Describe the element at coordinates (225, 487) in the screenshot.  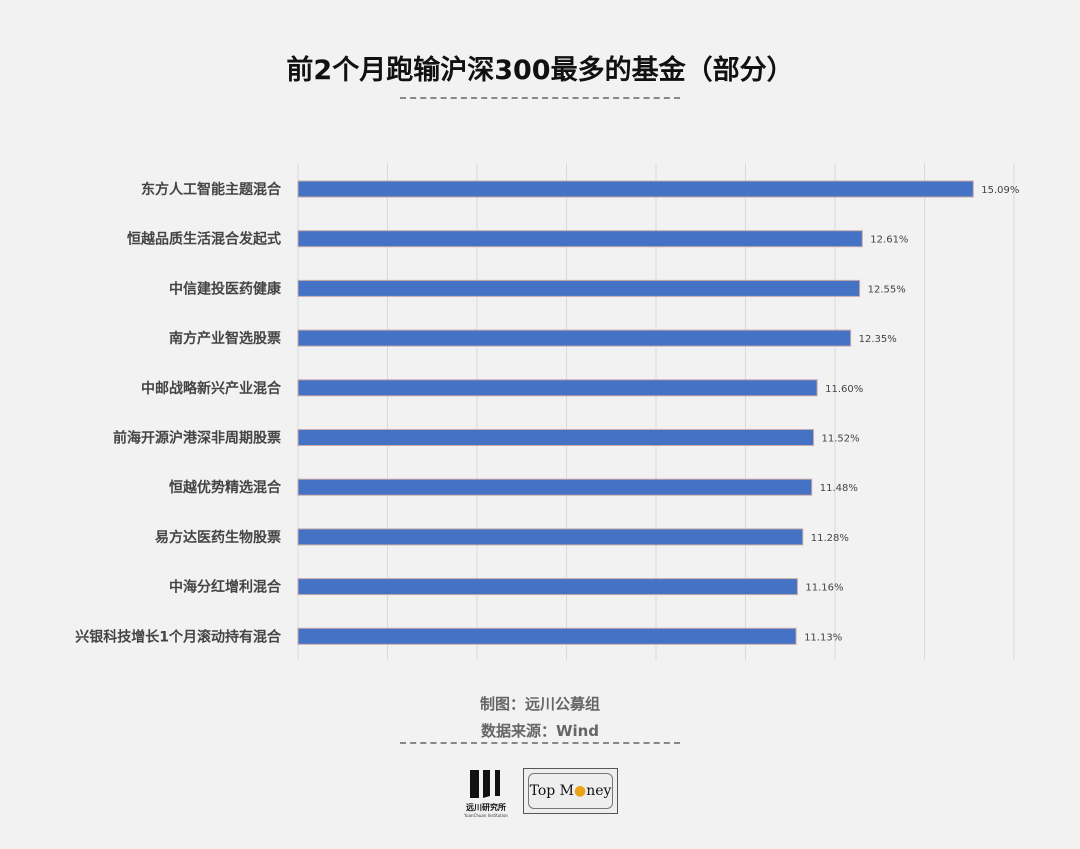
I see `category-label: 恒越优势精选混合` at that location.